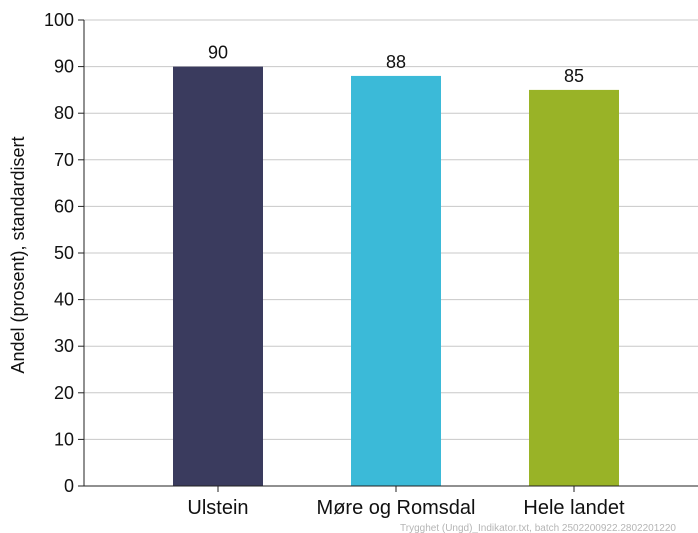  I want to click on y-tick-label: 80, so click(64, 113).